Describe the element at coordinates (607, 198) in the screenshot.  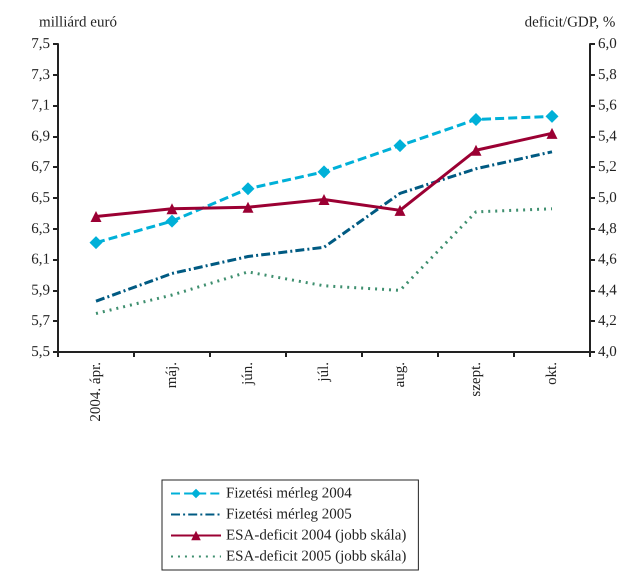
I see `y2-tick-label: 5,0` at that location.